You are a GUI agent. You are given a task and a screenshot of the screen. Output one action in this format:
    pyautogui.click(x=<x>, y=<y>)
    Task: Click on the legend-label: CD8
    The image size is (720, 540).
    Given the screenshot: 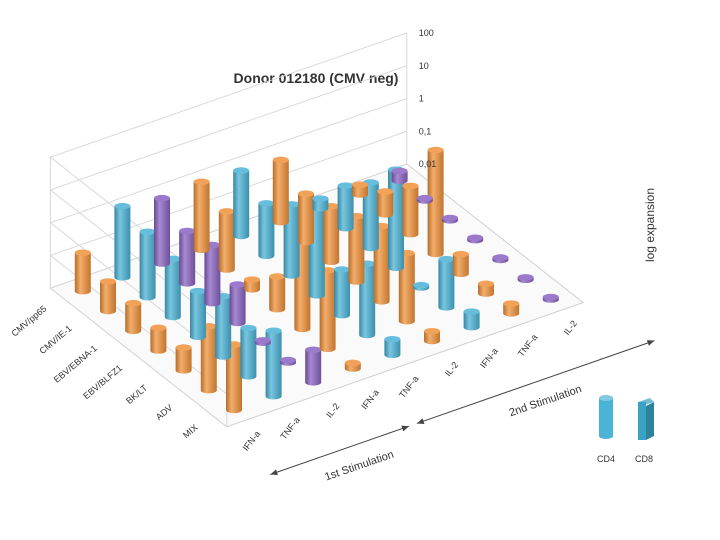 What is the action you would take?
    pyautogui.click(x=644, y=459)
    